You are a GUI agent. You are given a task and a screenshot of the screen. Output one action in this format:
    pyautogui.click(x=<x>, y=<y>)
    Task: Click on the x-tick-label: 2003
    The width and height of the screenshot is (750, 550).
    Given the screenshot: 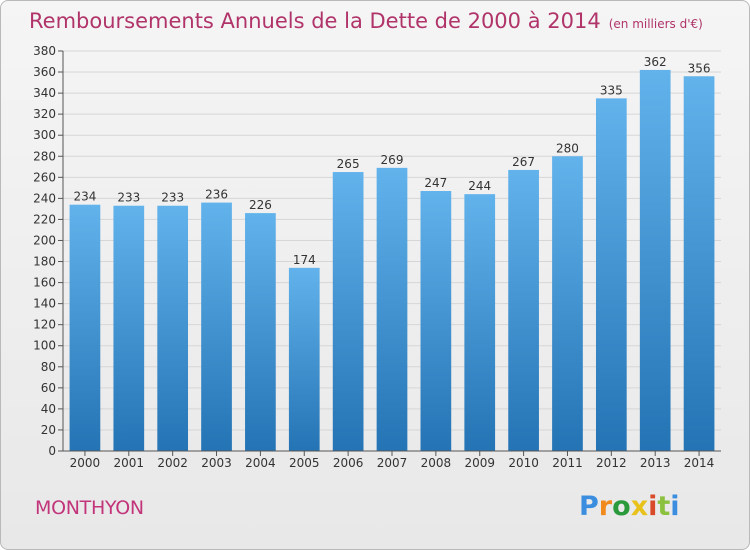 What is the action you would take?
    pyautogui.click(x=216, y=463)
    